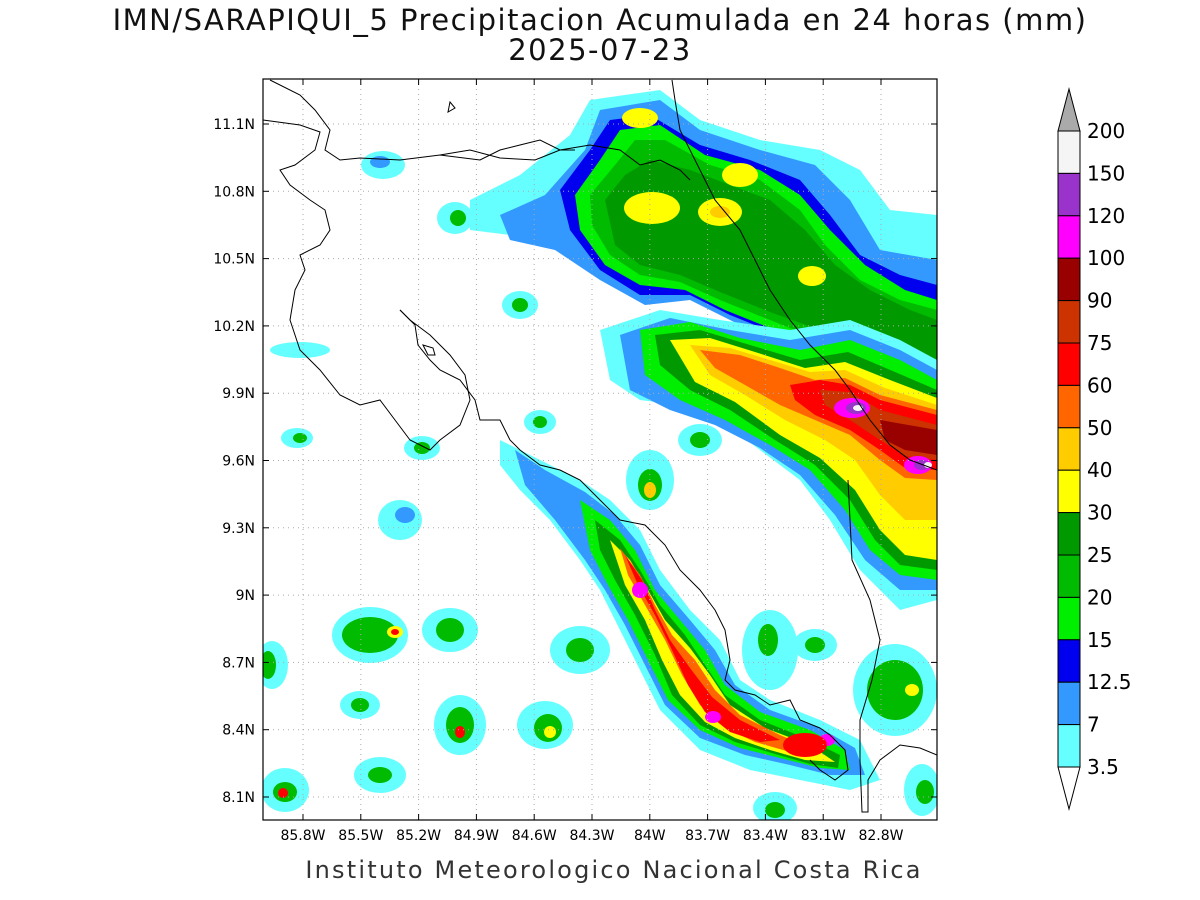 Image resolution: width=1200 pixels, height=900 pixels. I want to click on colorbar-label: 200, so click(1106, 131).